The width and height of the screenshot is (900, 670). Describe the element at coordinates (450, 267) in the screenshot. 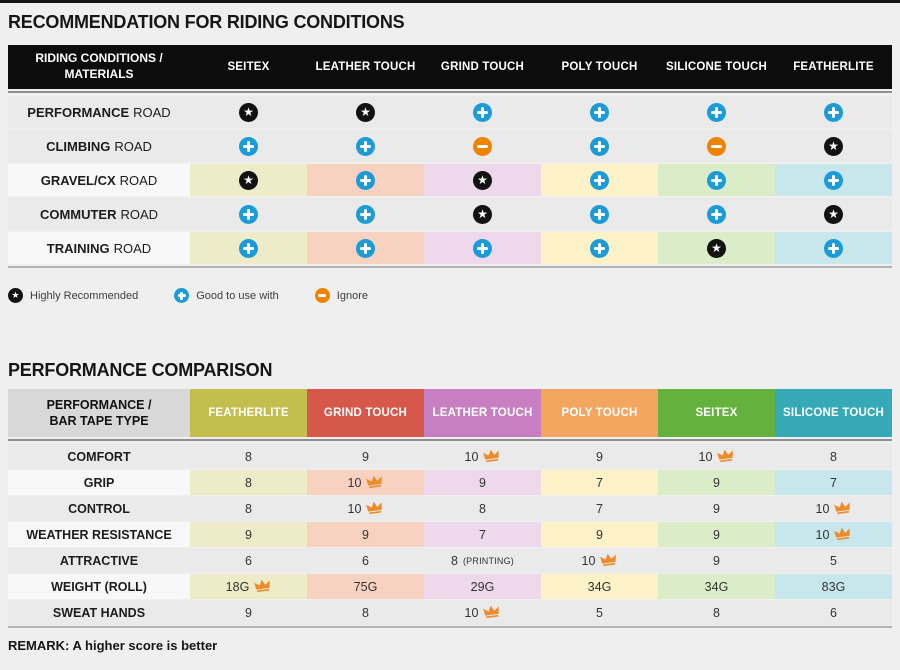

I see `table-bottom-divider` at that location.